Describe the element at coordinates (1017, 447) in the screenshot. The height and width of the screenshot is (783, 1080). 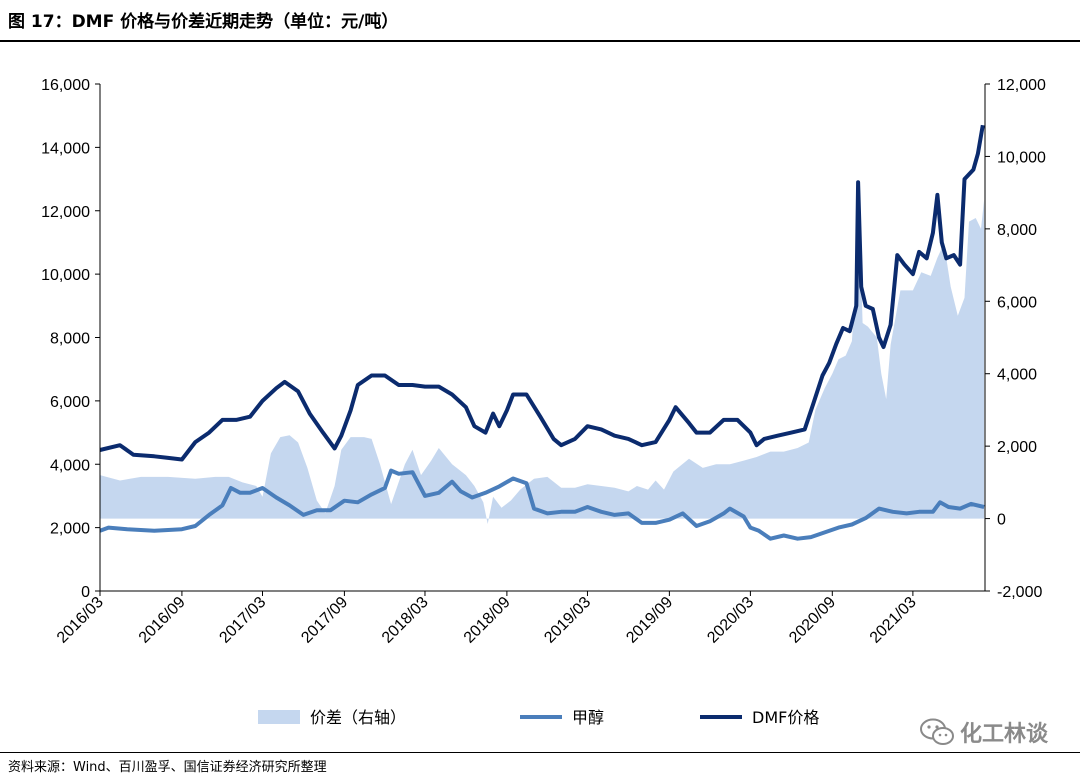
I see `right-tick-label: 2,000` at that location.